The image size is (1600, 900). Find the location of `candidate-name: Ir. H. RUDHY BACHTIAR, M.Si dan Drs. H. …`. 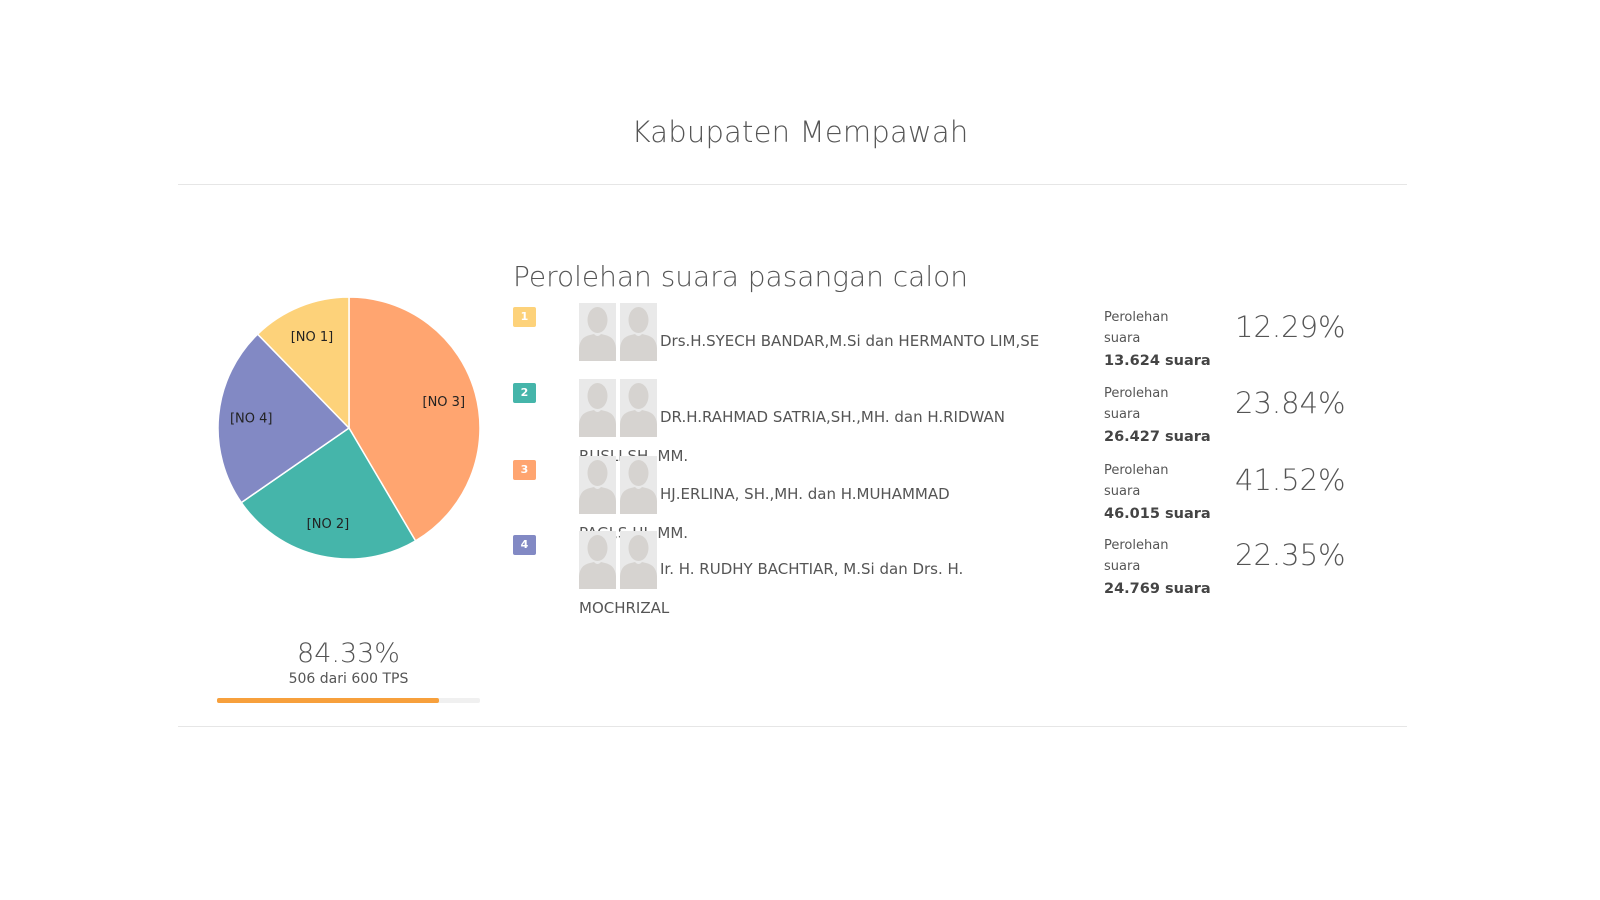

candidate-name: Ir. H. RUDHY BACHTIAR, M.Si dan Drs. H. … is located at coordinates (771, 588).